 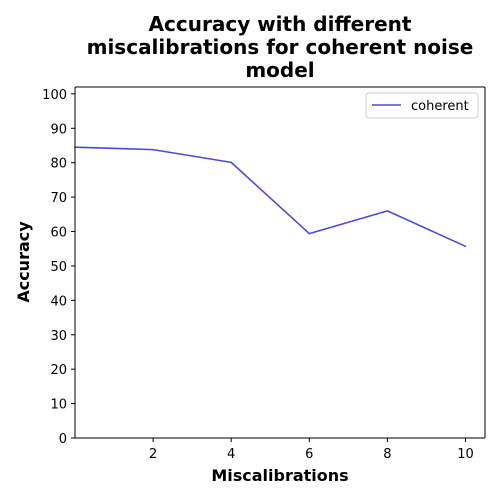 I want to click on legend: coherent, so click(x=422, y=105).